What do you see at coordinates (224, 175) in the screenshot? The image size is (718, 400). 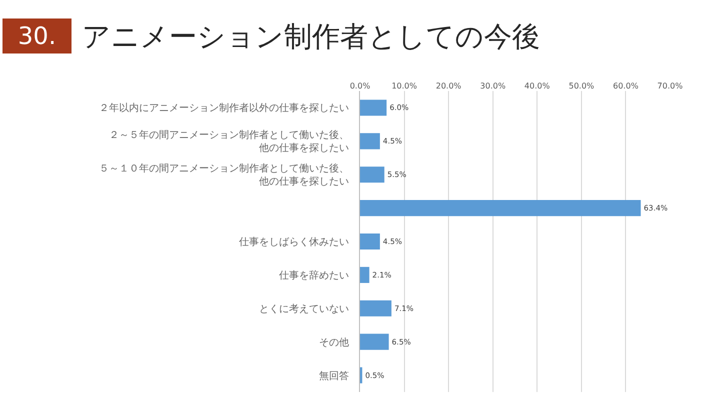 I see `y-tick-label: ５～１０年の間アニメーション制作者として働いた後、他の仕事を探したい` at bounding box center [224, 175].